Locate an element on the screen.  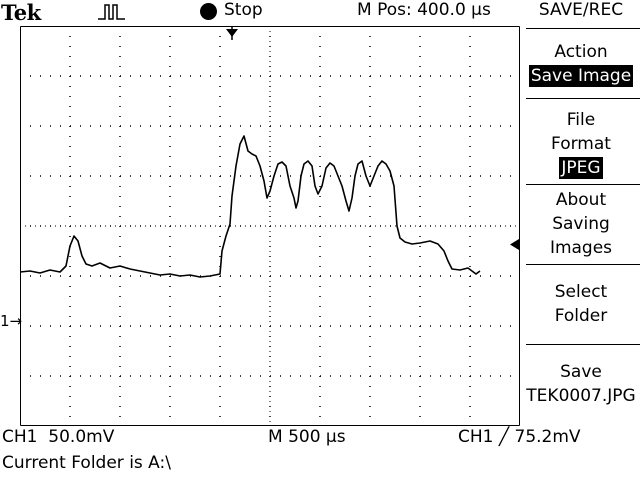
file-format-label-1: File is located at coordinates (581, 120).